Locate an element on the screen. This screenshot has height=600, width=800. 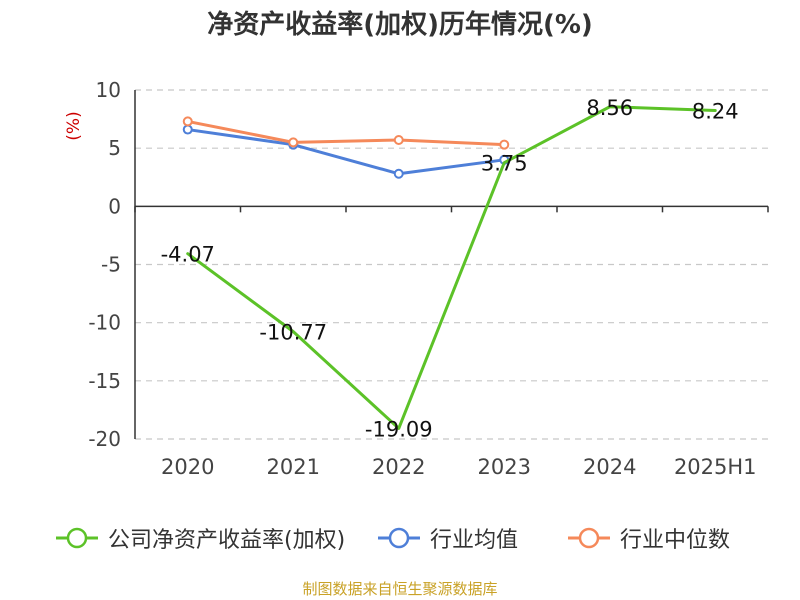
x-tick-label: 2023 is located at coordinates (504, 467).